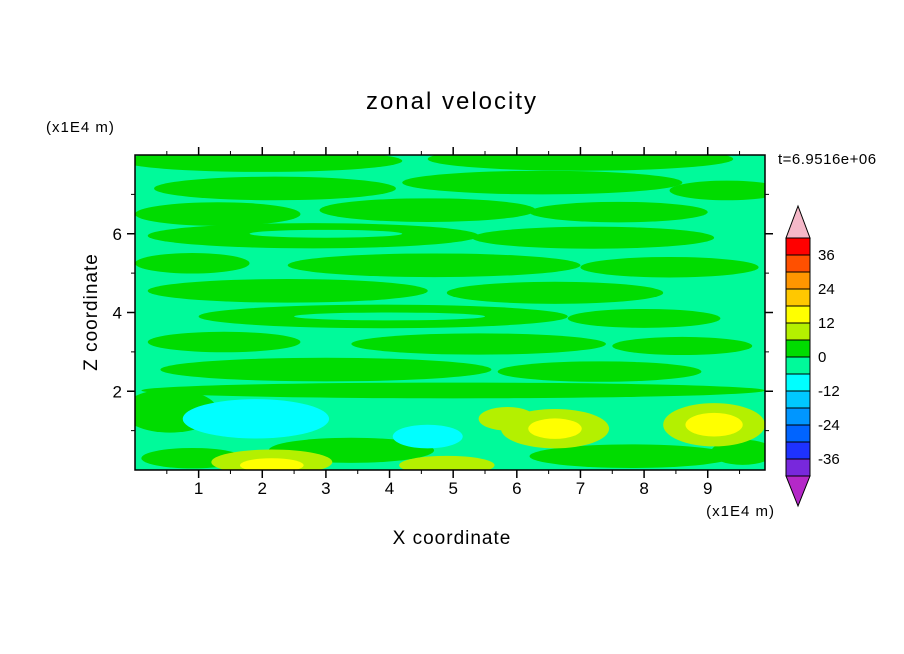  What do you see at coordinates (452, 538) in the screenshot?
I see `x-axis-label: X coordinate` at bounding box center [452, 538].